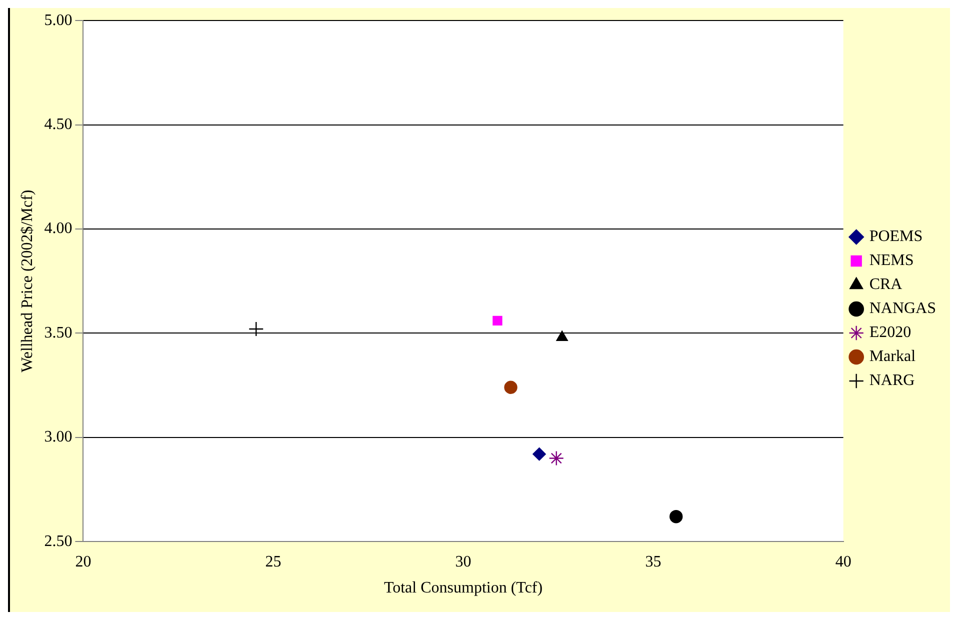 The height and width of the screenshot is (622, 958). I want to click on y-tick-label: 3.50, so click(58, 333).